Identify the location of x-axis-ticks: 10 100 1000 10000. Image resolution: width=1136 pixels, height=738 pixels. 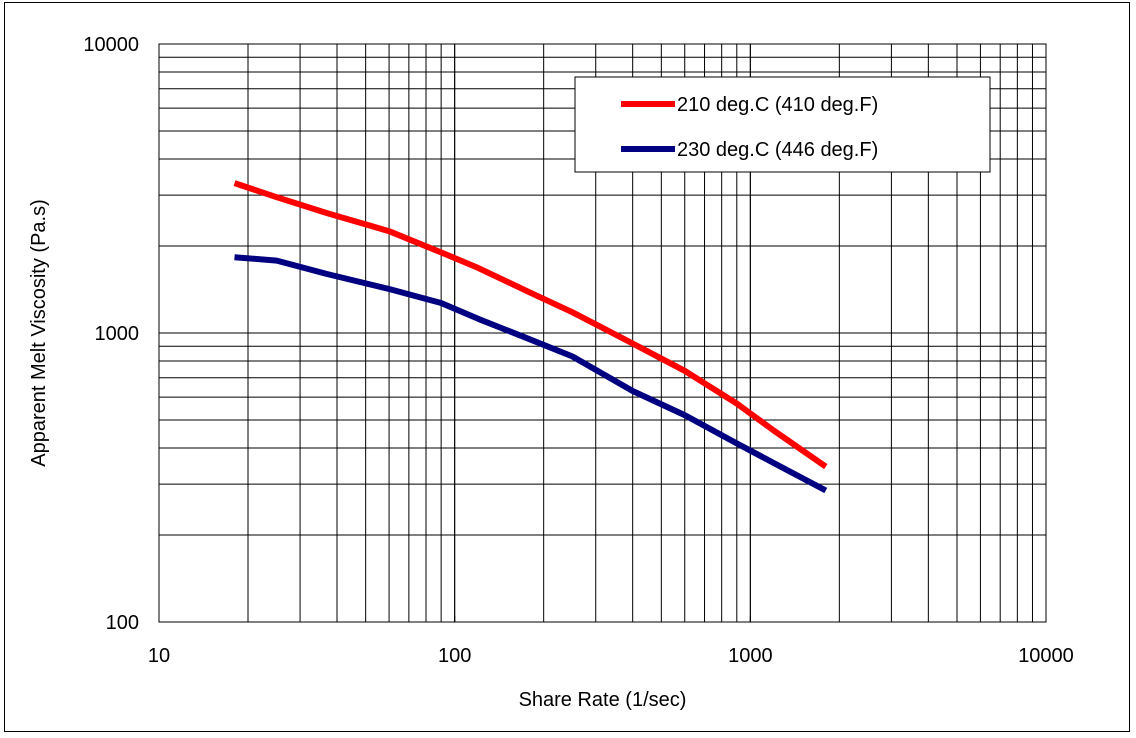
(611, 641).